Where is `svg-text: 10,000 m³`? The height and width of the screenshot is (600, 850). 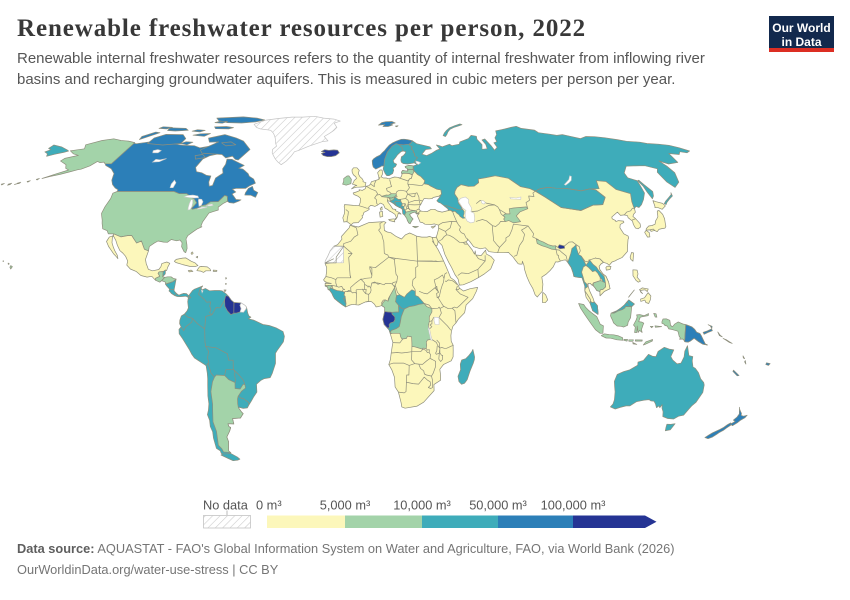
svg-text: 10,000 m³ is located at coordinates (422, 505).